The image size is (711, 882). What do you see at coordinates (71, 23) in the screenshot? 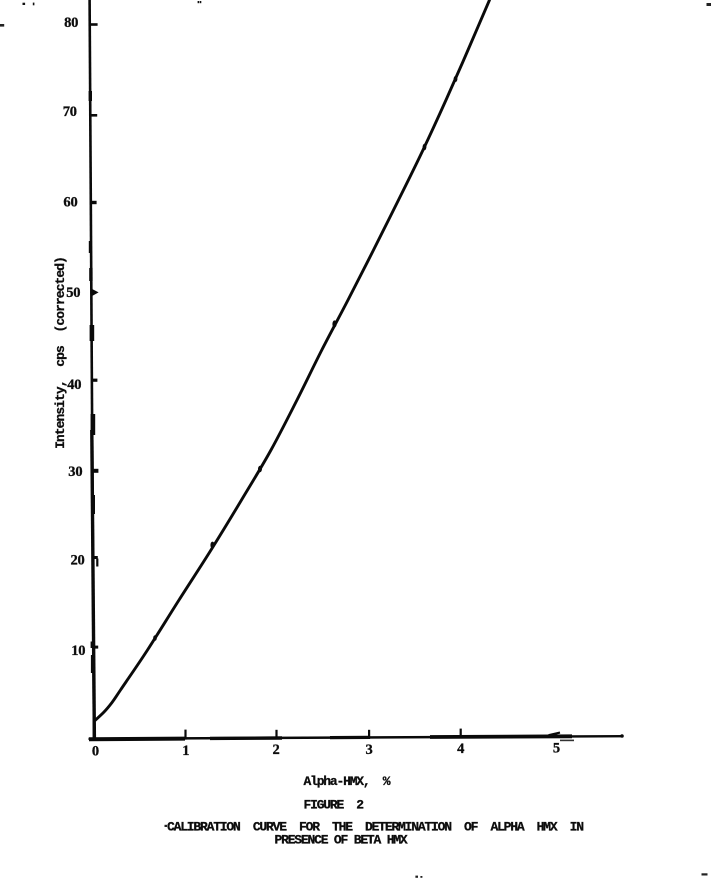
I see `svg-text: 80` at bounding box center [71, 23].